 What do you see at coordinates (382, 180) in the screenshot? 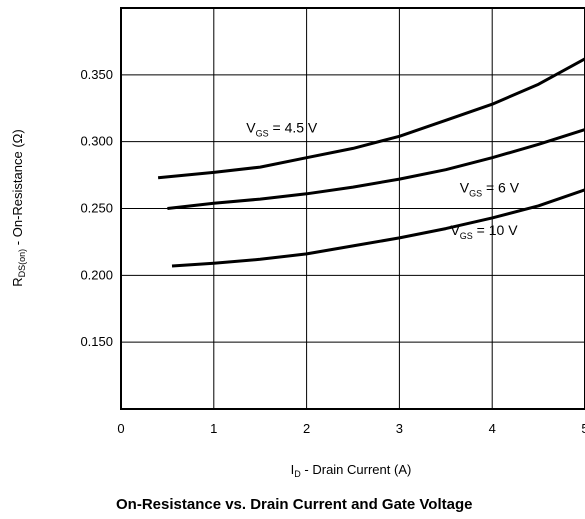
I see `series-labels: VGS = 4.5 V VGS = 6 V VGS = 10 V` at bounding box center [382, 180].